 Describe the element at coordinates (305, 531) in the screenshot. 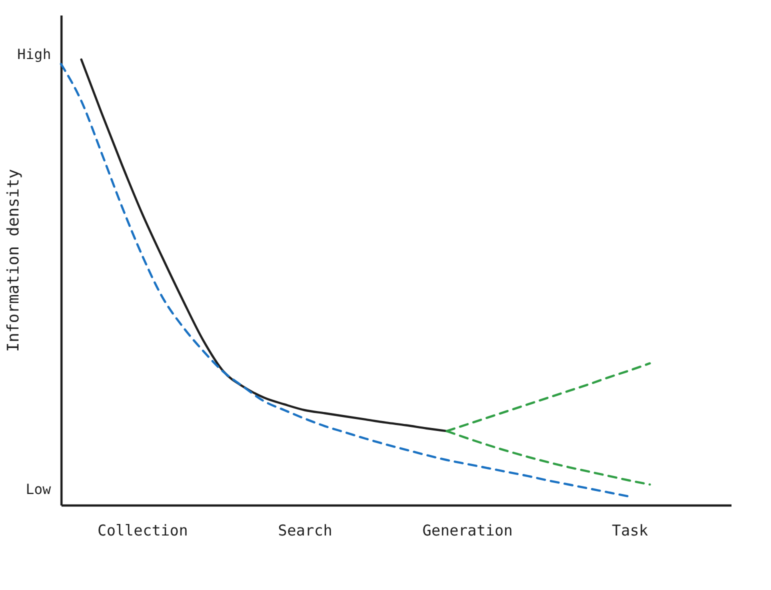

I see `x-tick-label: Search` at that location.